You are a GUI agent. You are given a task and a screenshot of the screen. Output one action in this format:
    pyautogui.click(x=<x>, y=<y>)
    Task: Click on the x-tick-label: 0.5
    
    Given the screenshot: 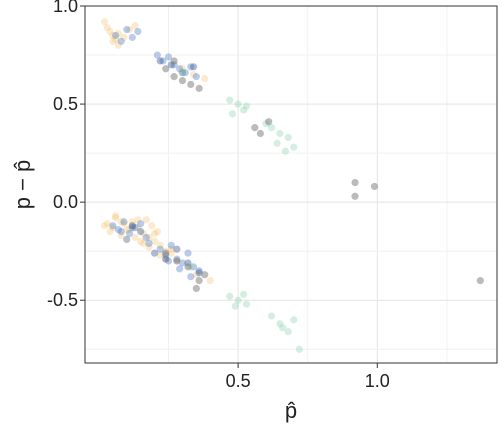 What is the action you would take?
    pyautogui.click(x=238, y=381)
    